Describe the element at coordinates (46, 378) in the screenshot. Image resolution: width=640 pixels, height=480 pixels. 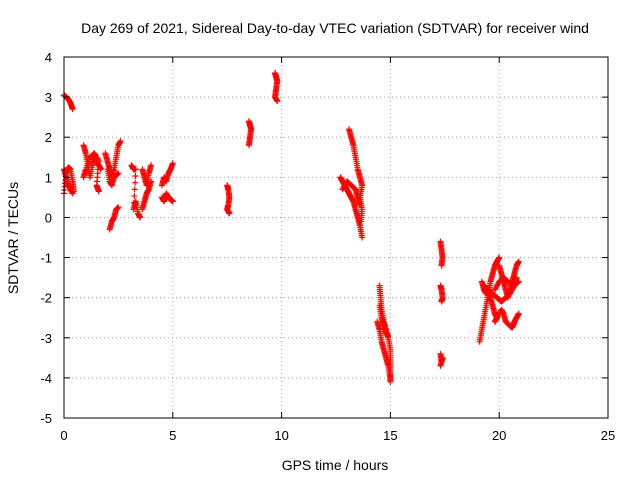
I see `y-tick-label: -4` at that location.